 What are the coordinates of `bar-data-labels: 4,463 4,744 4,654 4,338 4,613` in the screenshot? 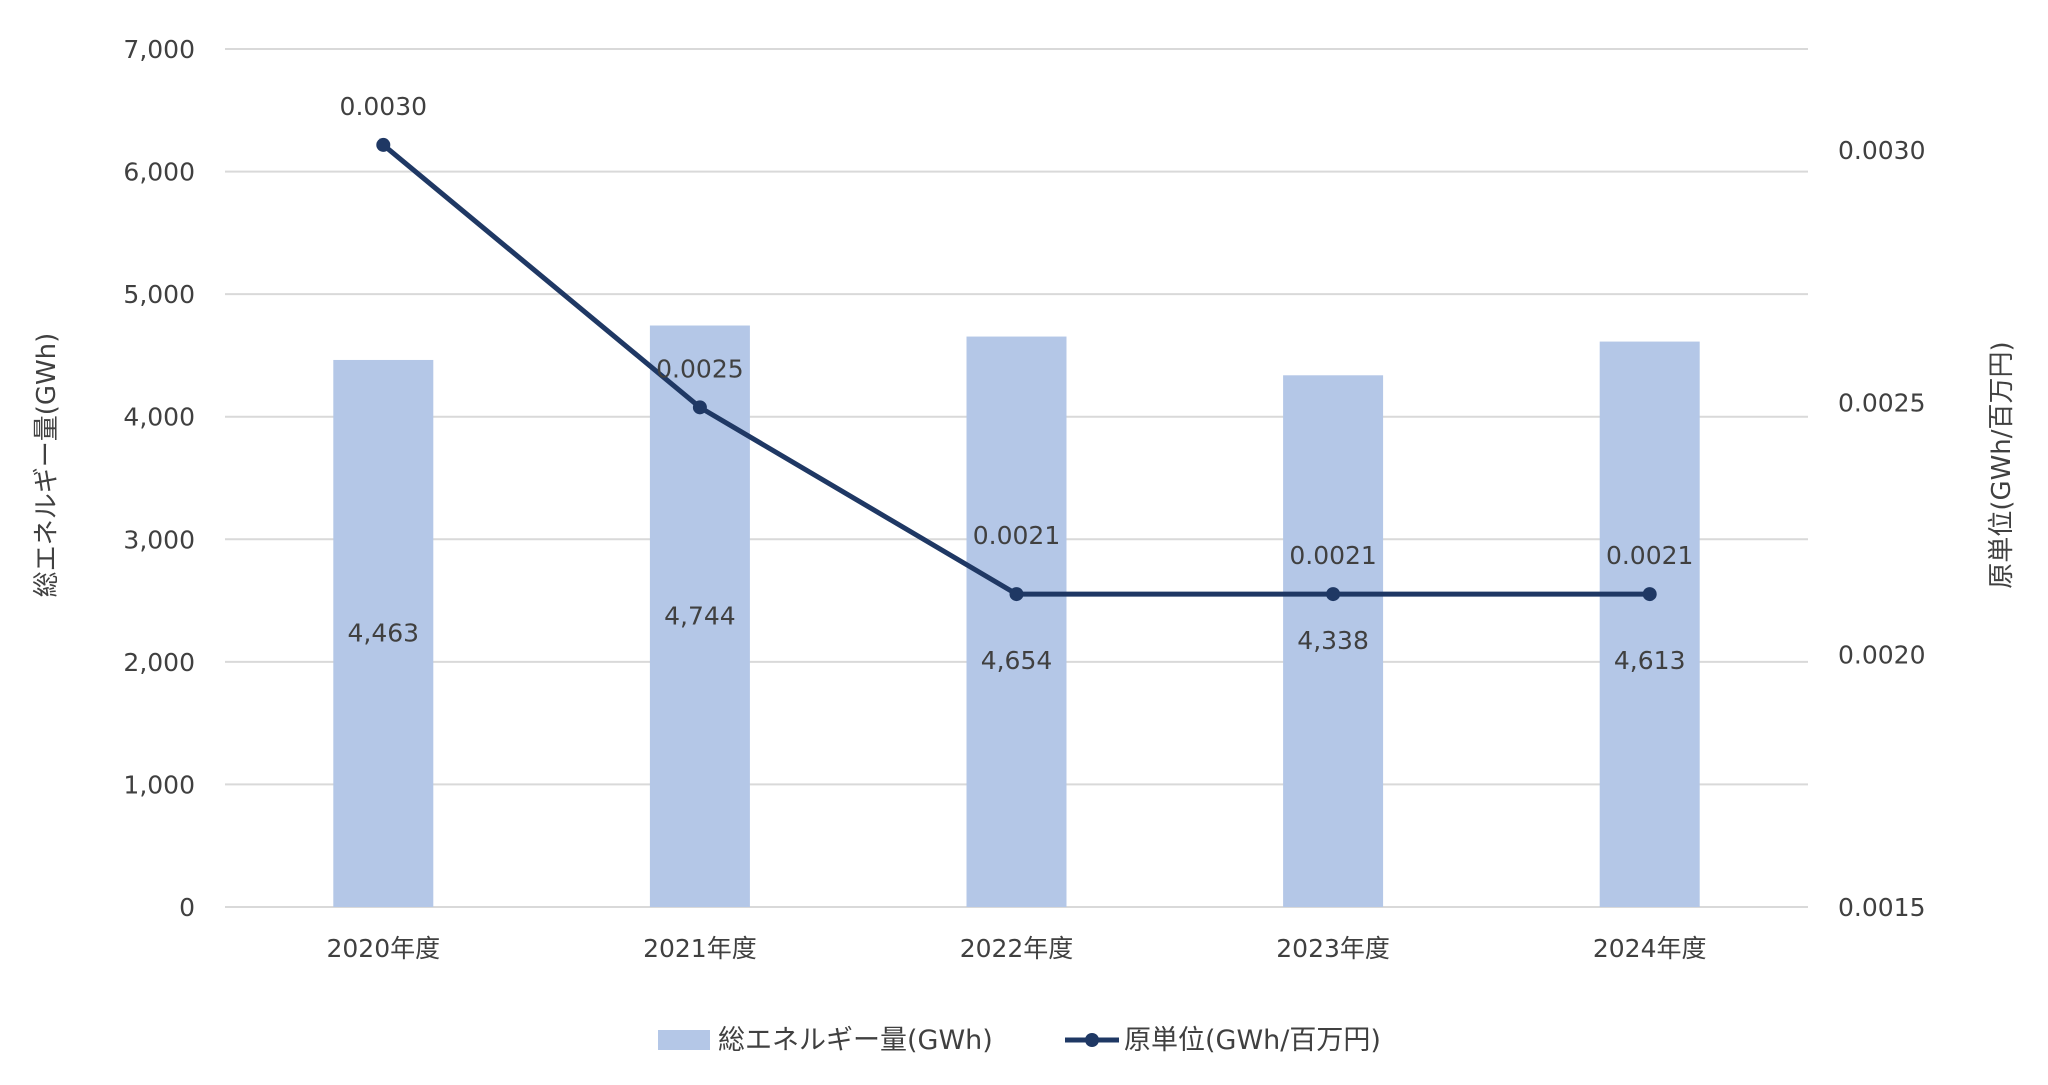 It's located at (1017, 638).